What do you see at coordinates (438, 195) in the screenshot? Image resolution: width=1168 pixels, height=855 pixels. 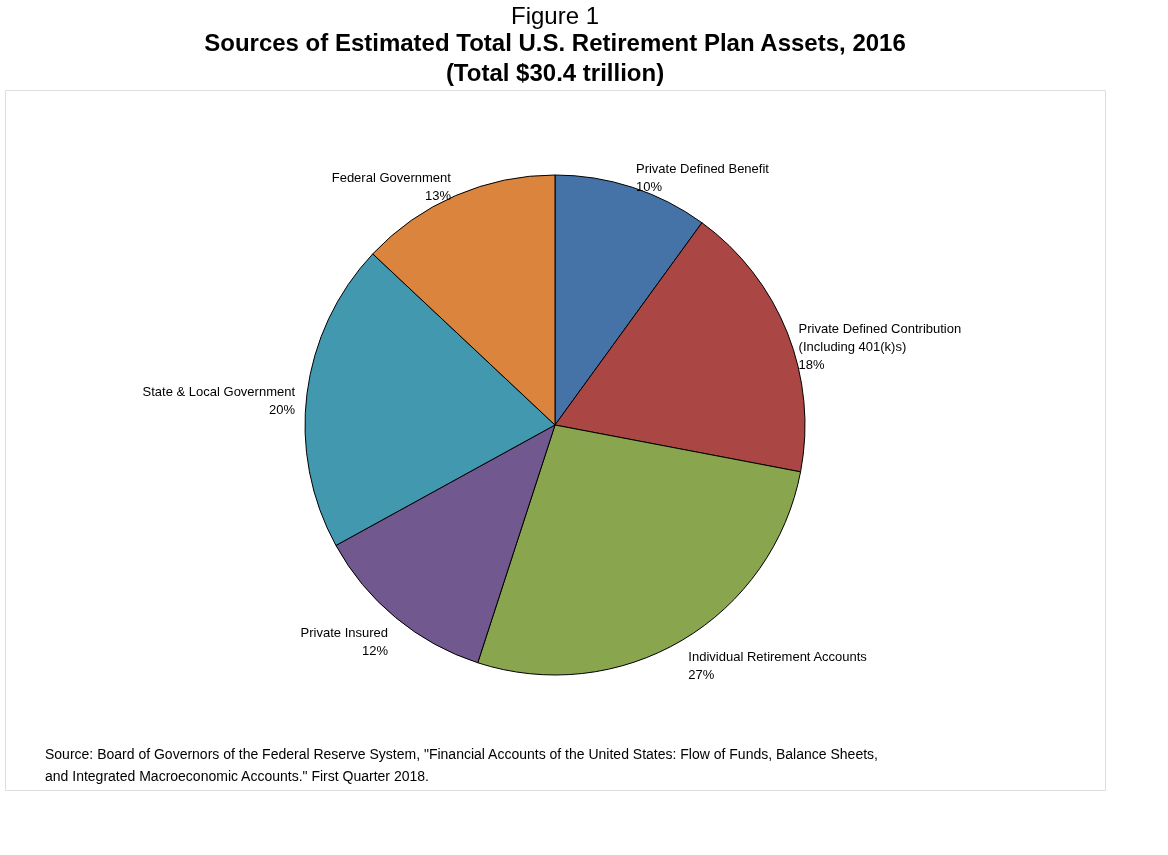 I see `data-label: 13%` at bounding box center [438, 195].